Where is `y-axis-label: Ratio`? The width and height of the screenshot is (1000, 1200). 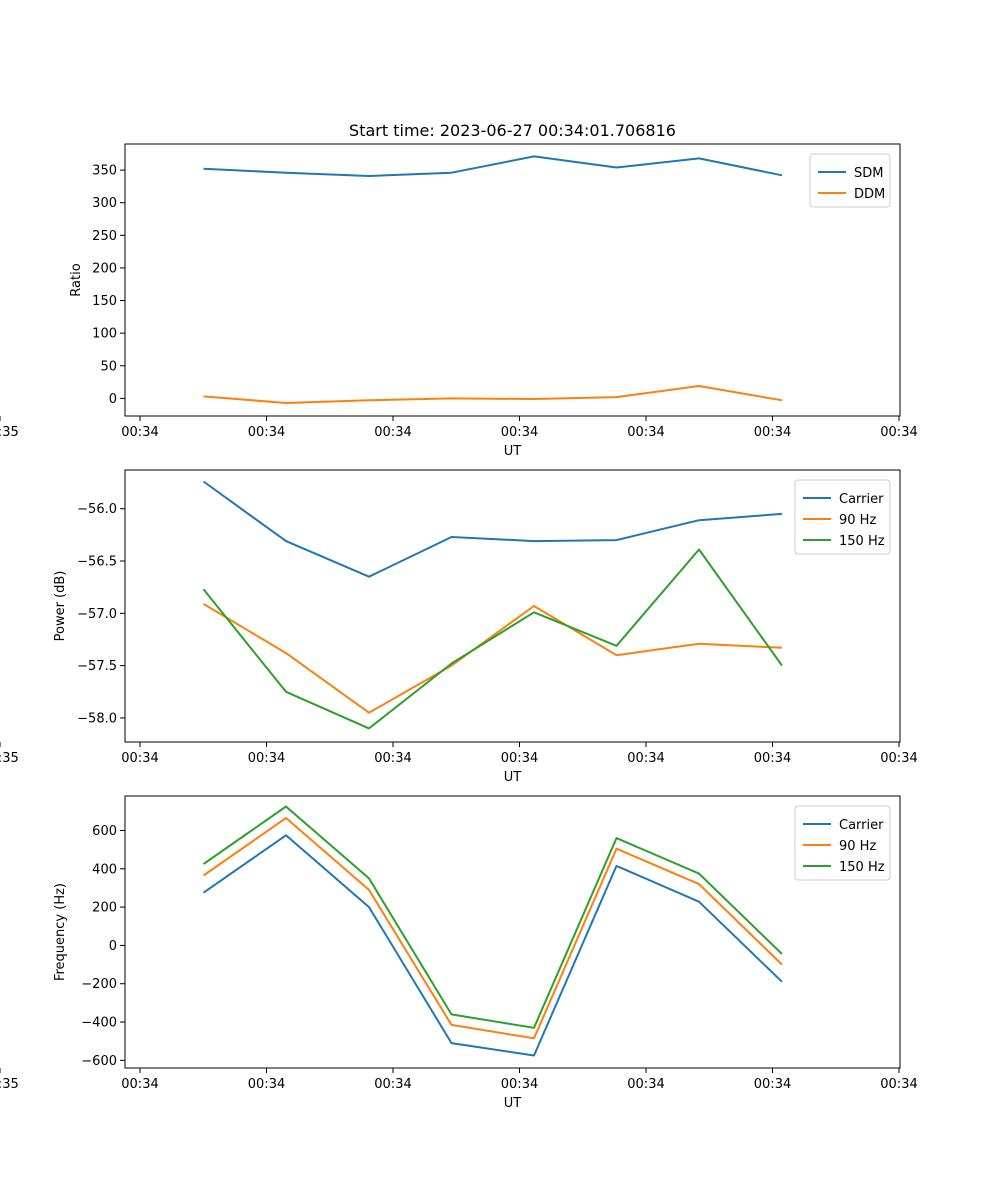
y-axis-label: Ratio is located at coordinates (76, 279).